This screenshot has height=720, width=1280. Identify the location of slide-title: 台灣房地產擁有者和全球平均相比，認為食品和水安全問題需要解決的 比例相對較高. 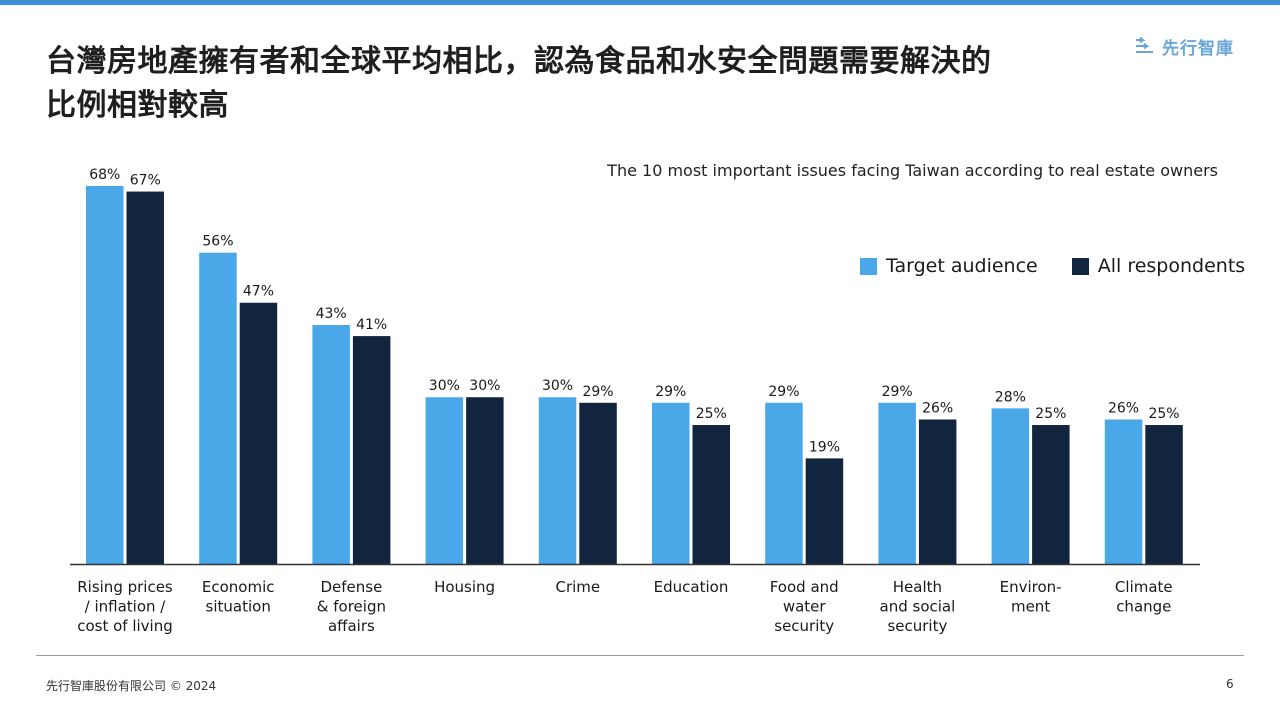
(566, 84).